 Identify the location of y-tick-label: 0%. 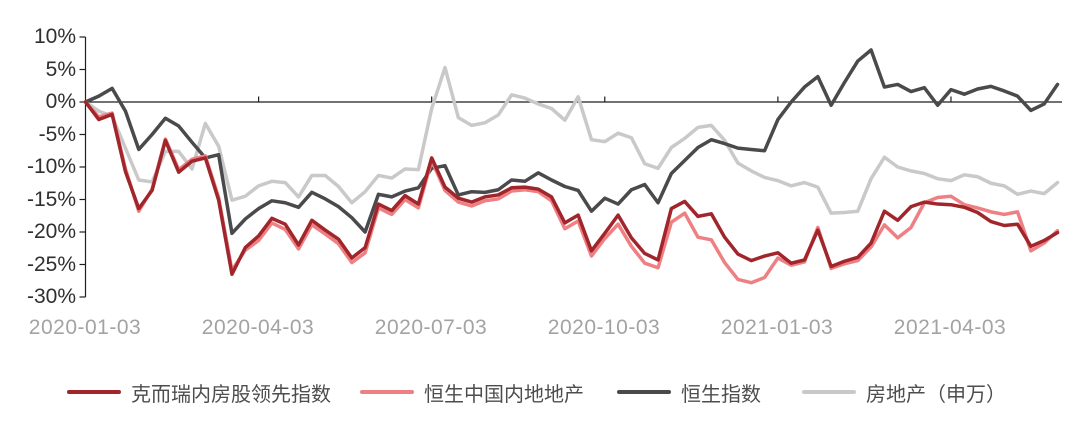
(60, 101).